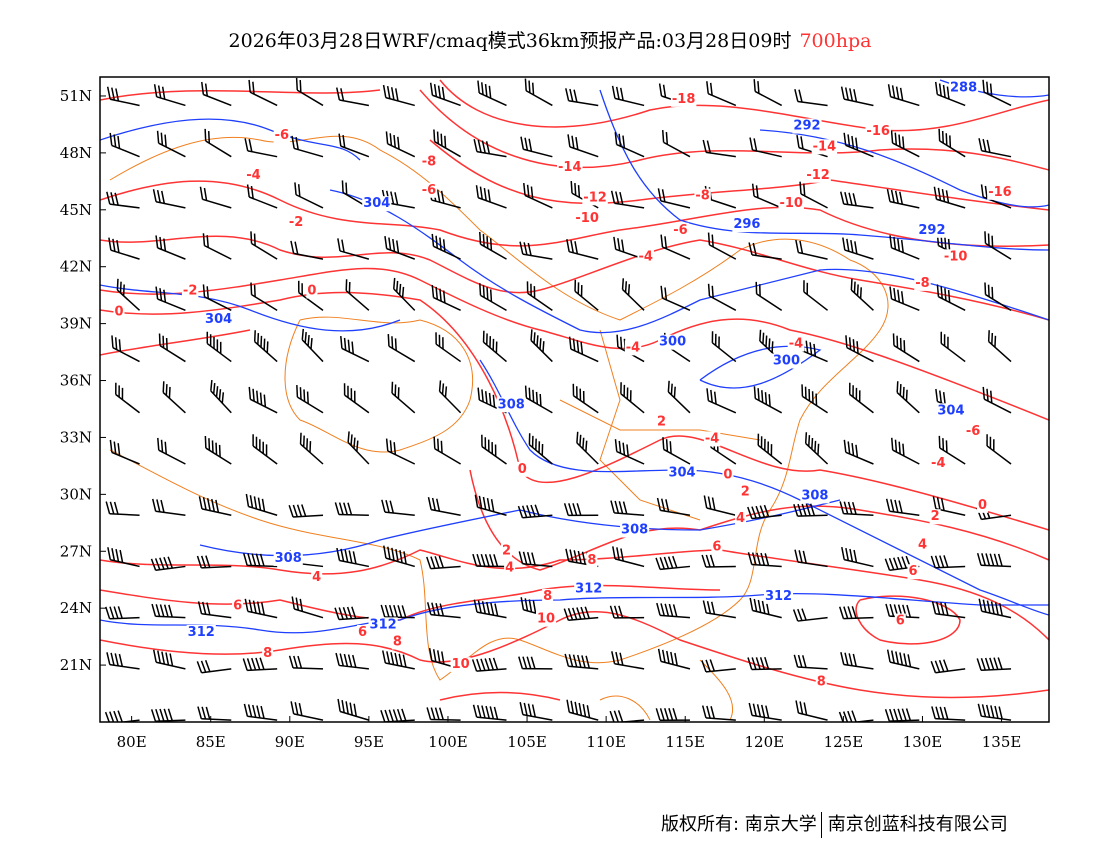 The image size is (1100, 850). I want to click on contour-label-group: 312, so click(589, 589).